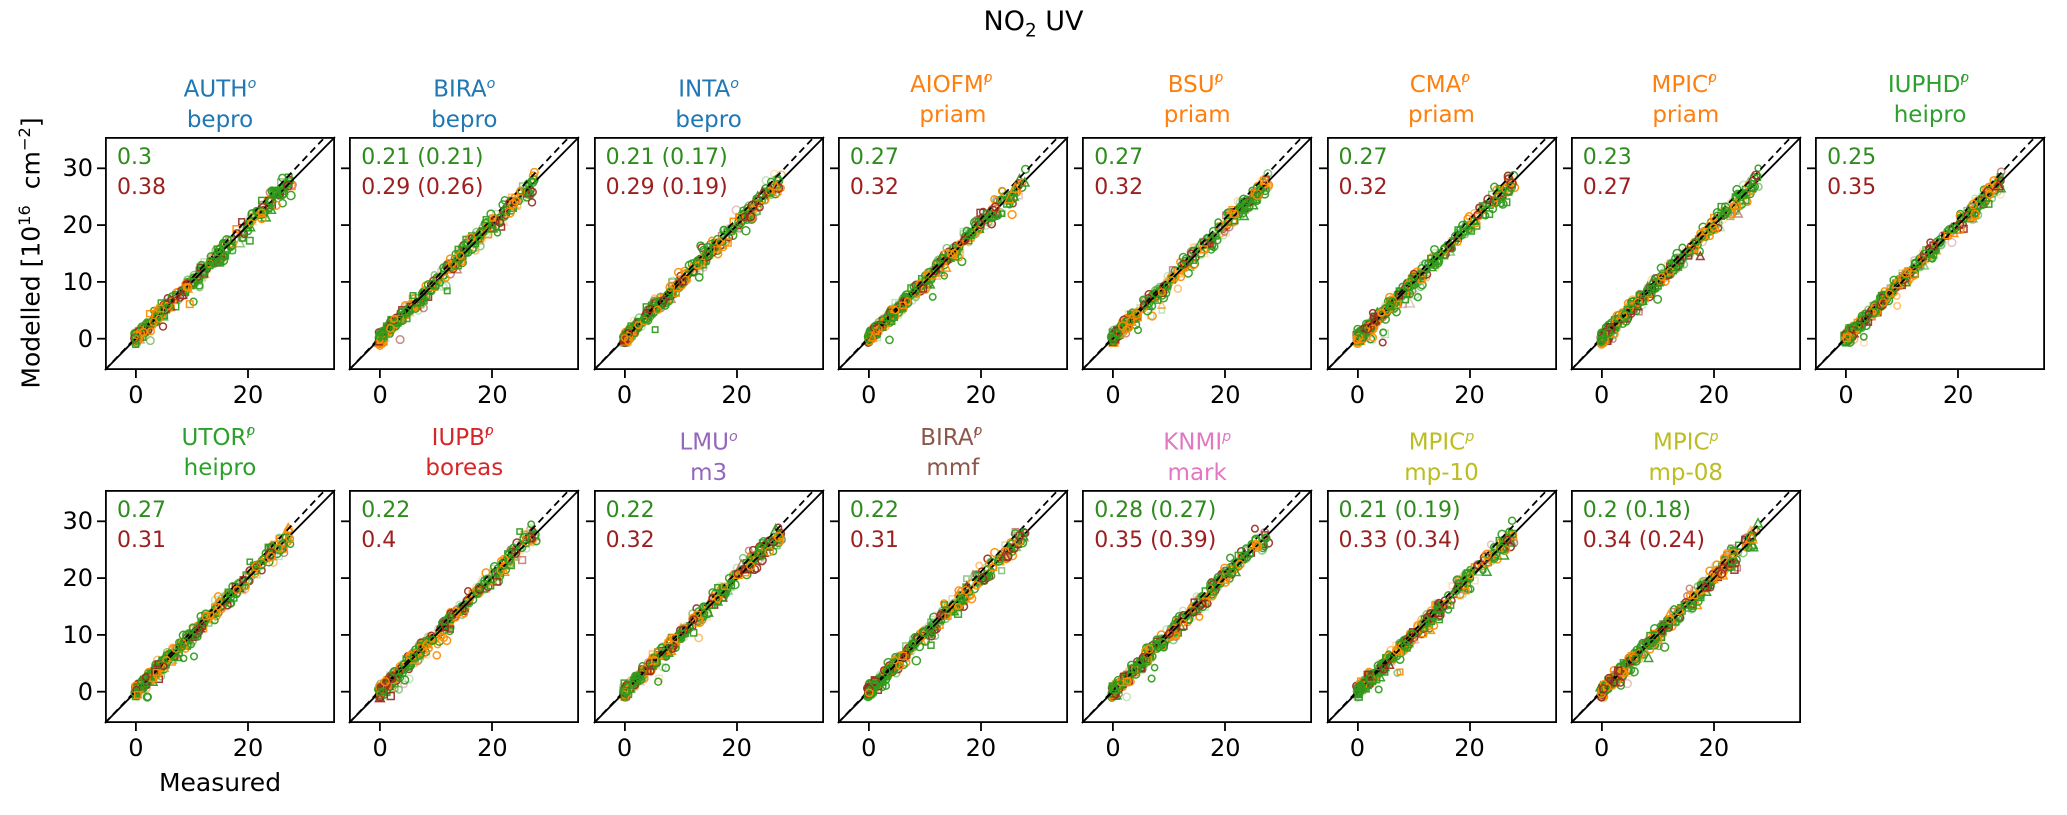  I want to click on scatter-panel-bira-bepro: 0.21 (0.21) 0.29 (0.26), so click(460, 257).